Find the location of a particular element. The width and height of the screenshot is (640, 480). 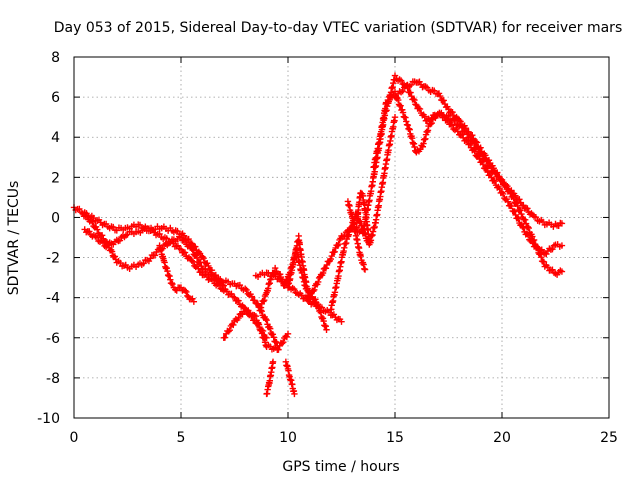

y-tick-label: 6 is located at coordinates (55, 98).